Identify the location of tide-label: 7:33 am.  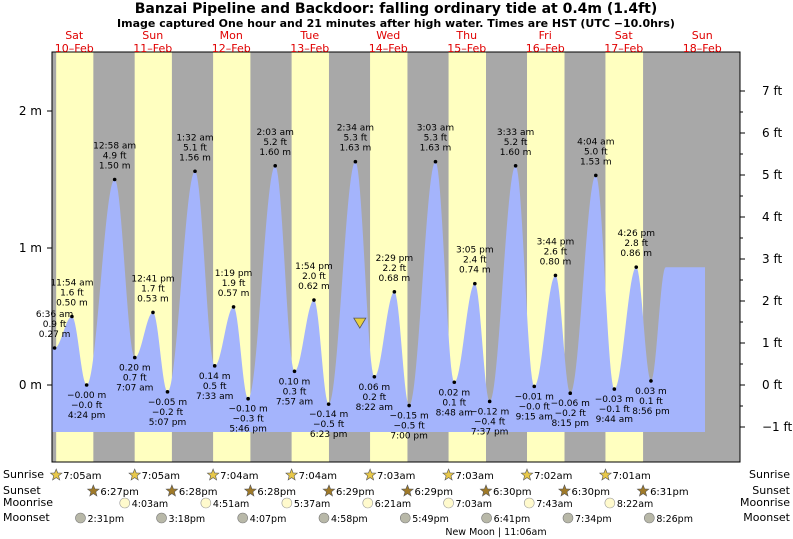
(214, 397).